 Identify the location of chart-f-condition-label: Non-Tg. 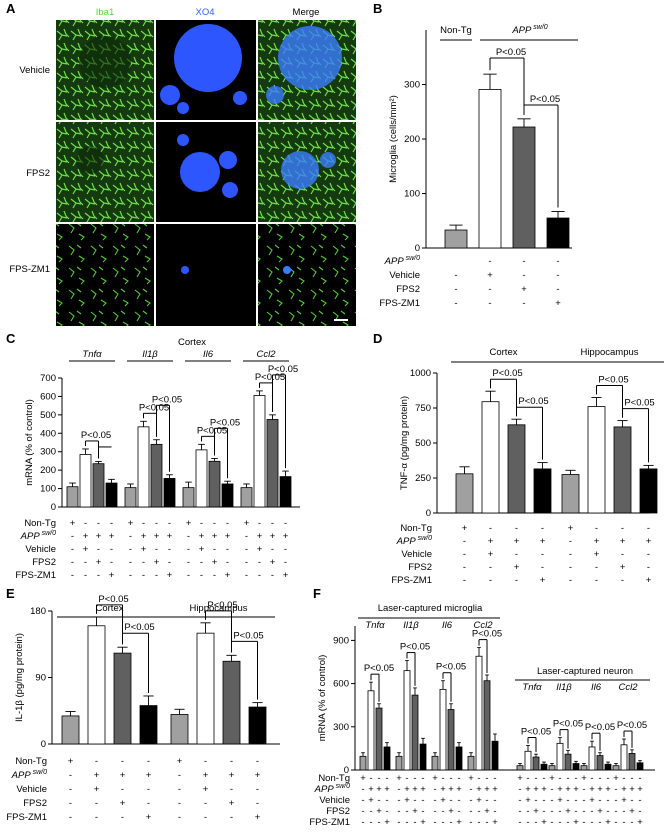
(334, 778).